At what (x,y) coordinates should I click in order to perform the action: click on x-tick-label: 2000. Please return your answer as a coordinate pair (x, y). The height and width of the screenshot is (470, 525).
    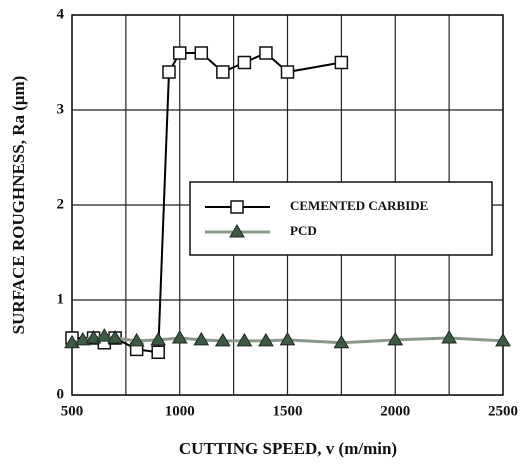
    Looking at the image, I should click on (395, 411).